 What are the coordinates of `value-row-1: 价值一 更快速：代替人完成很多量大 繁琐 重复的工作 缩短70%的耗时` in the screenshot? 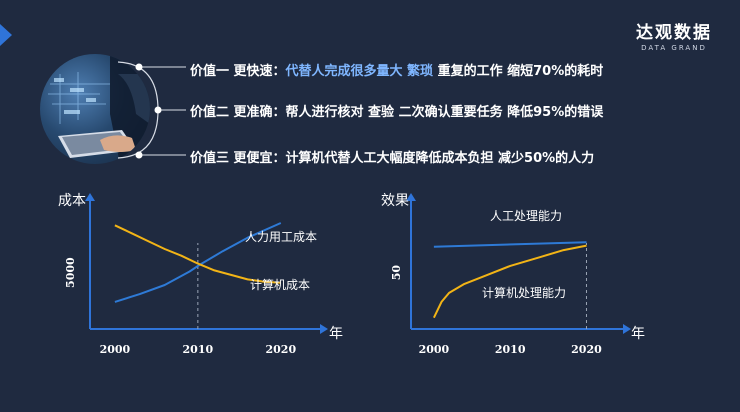 It's located at (396, 69).